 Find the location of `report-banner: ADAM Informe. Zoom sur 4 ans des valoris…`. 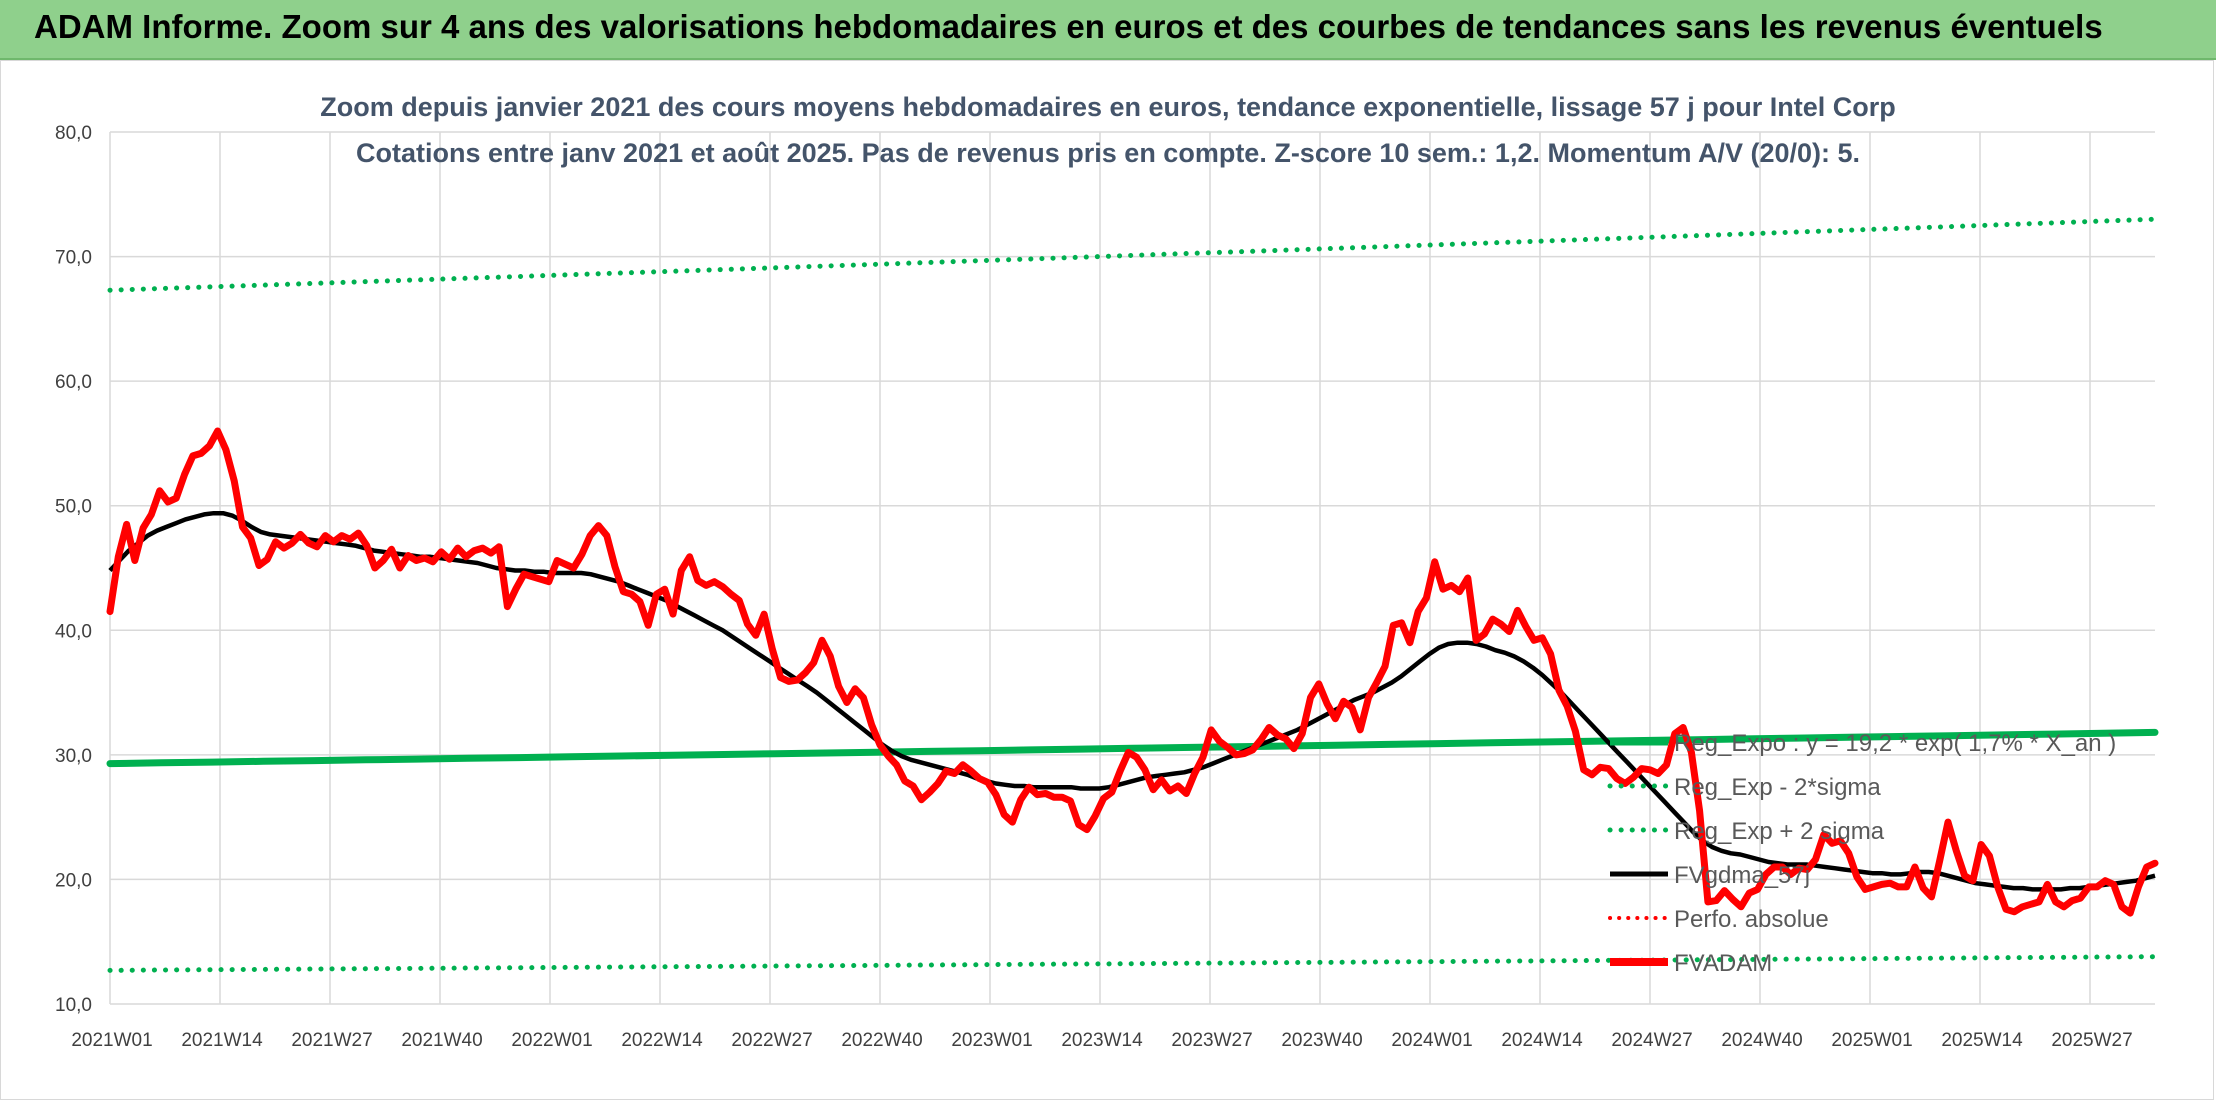

report-banner: ADAM Informe. Zoom sur 4 ans des valoris… is located at coordinates (1108, 30).